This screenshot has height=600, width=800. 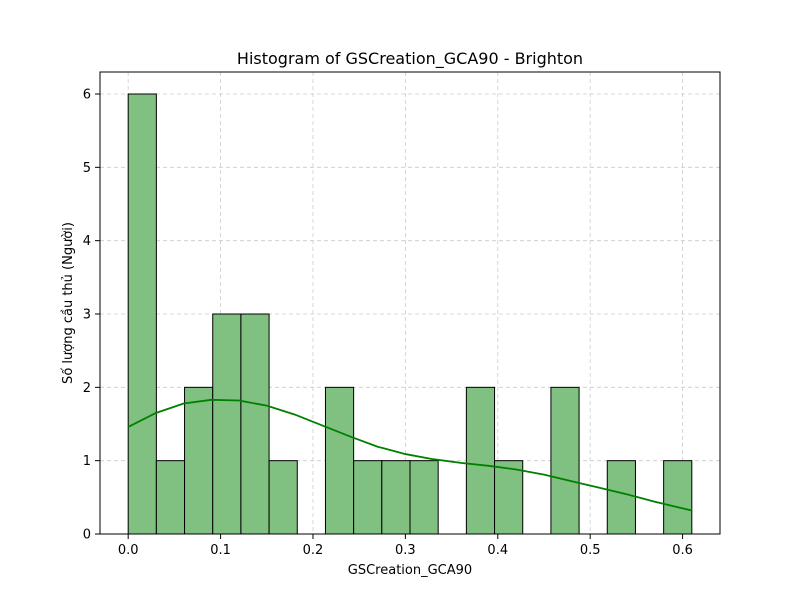 What do you see at coordinates (91, 315) in the screenshot?
I see `y-axis-ticks: 0 1 2 3 4 5 6` at bounding box center [91, 315].